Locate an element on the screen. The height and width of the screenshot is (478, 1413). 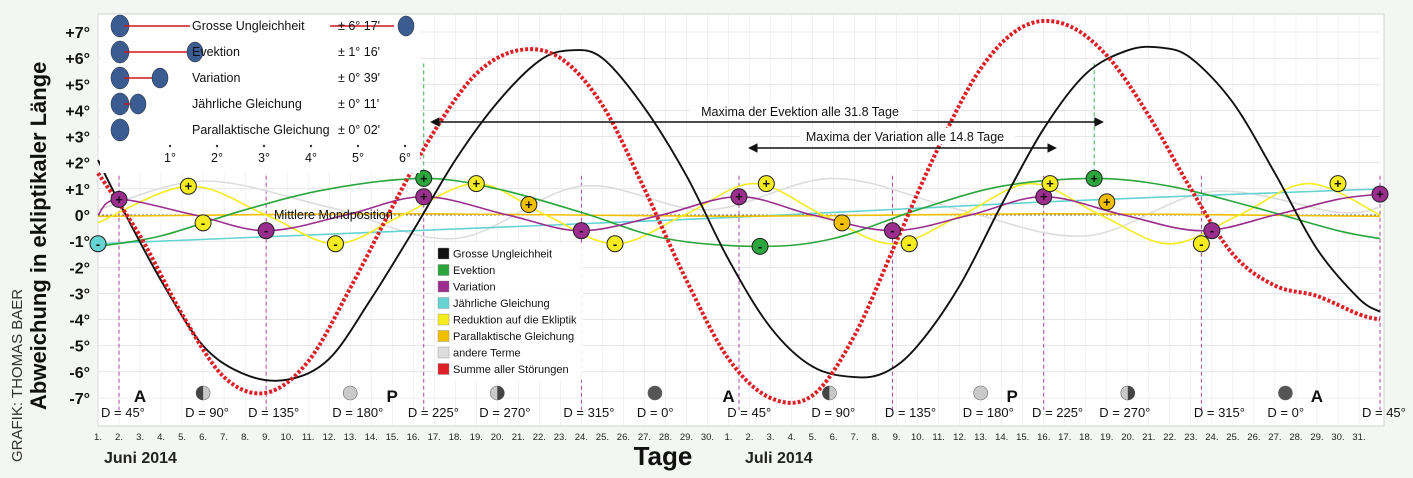
inset-scale-label: 4° is located at coordinates (311, 158).